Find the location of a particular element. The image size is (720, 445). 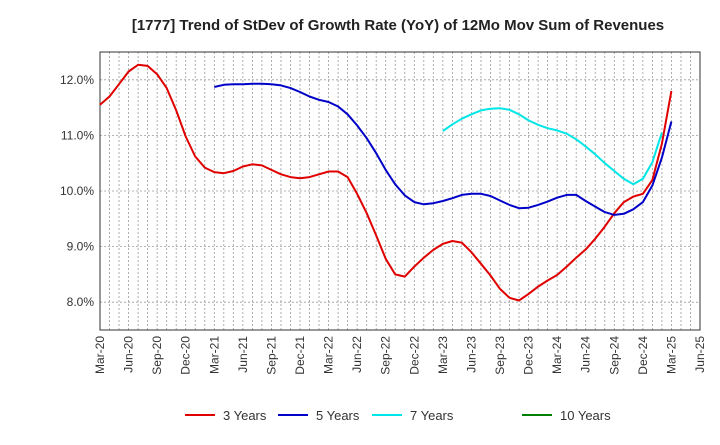

y-tick-label: 12.0% is located at coordinates (77, 80).